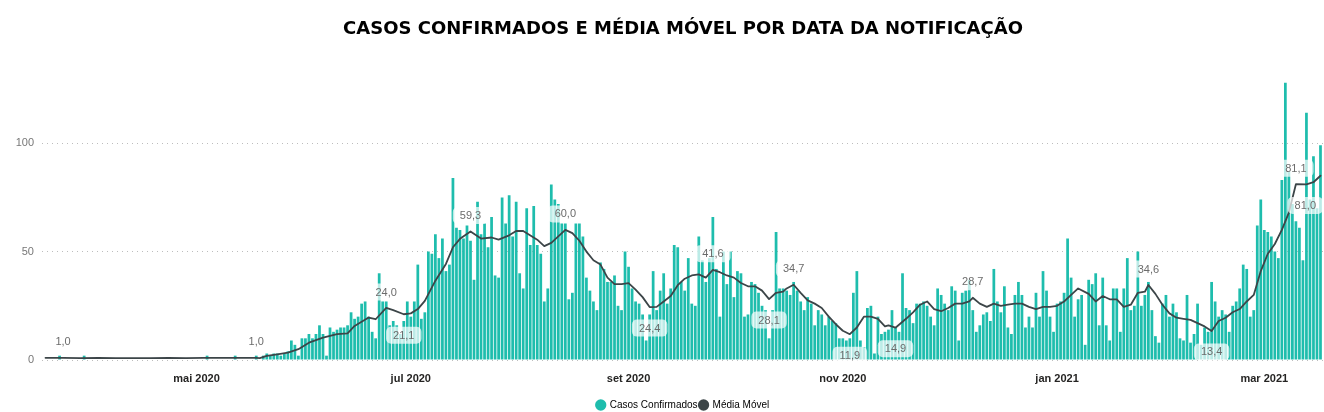  Describe the element at coordinates (410, 377) in the screenshot. I see `x-tick-label: jul 2020` at that location.